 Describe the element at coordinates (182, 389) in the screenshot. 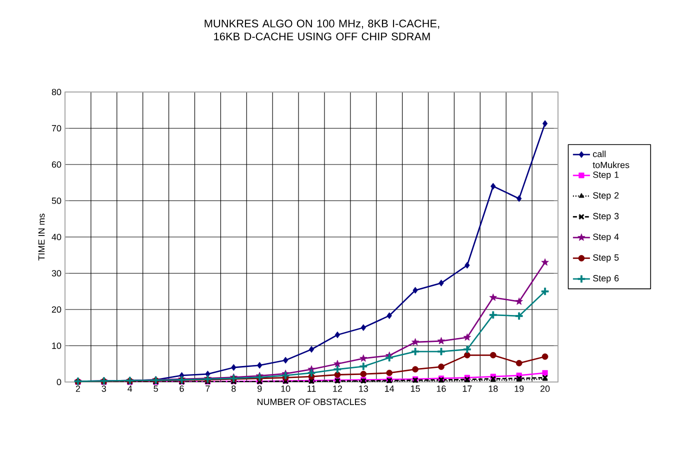

I see `x-tick-label: 6` at that location.